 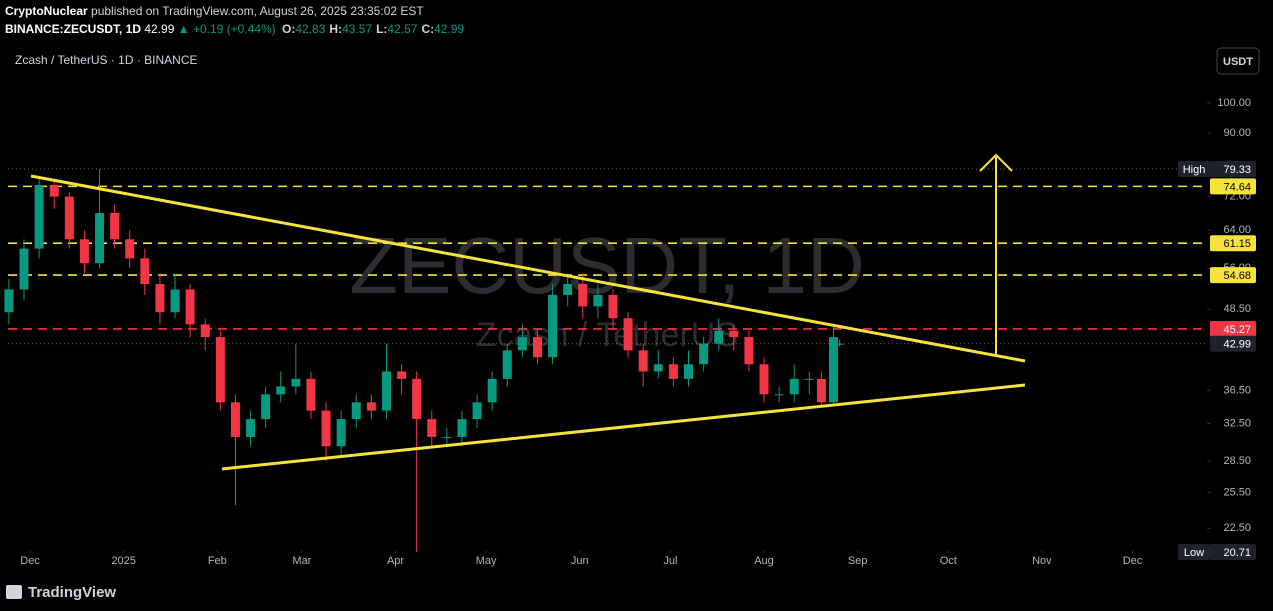 I want to click on y-tick-label: 100.00, so click(x=1234, y=103).